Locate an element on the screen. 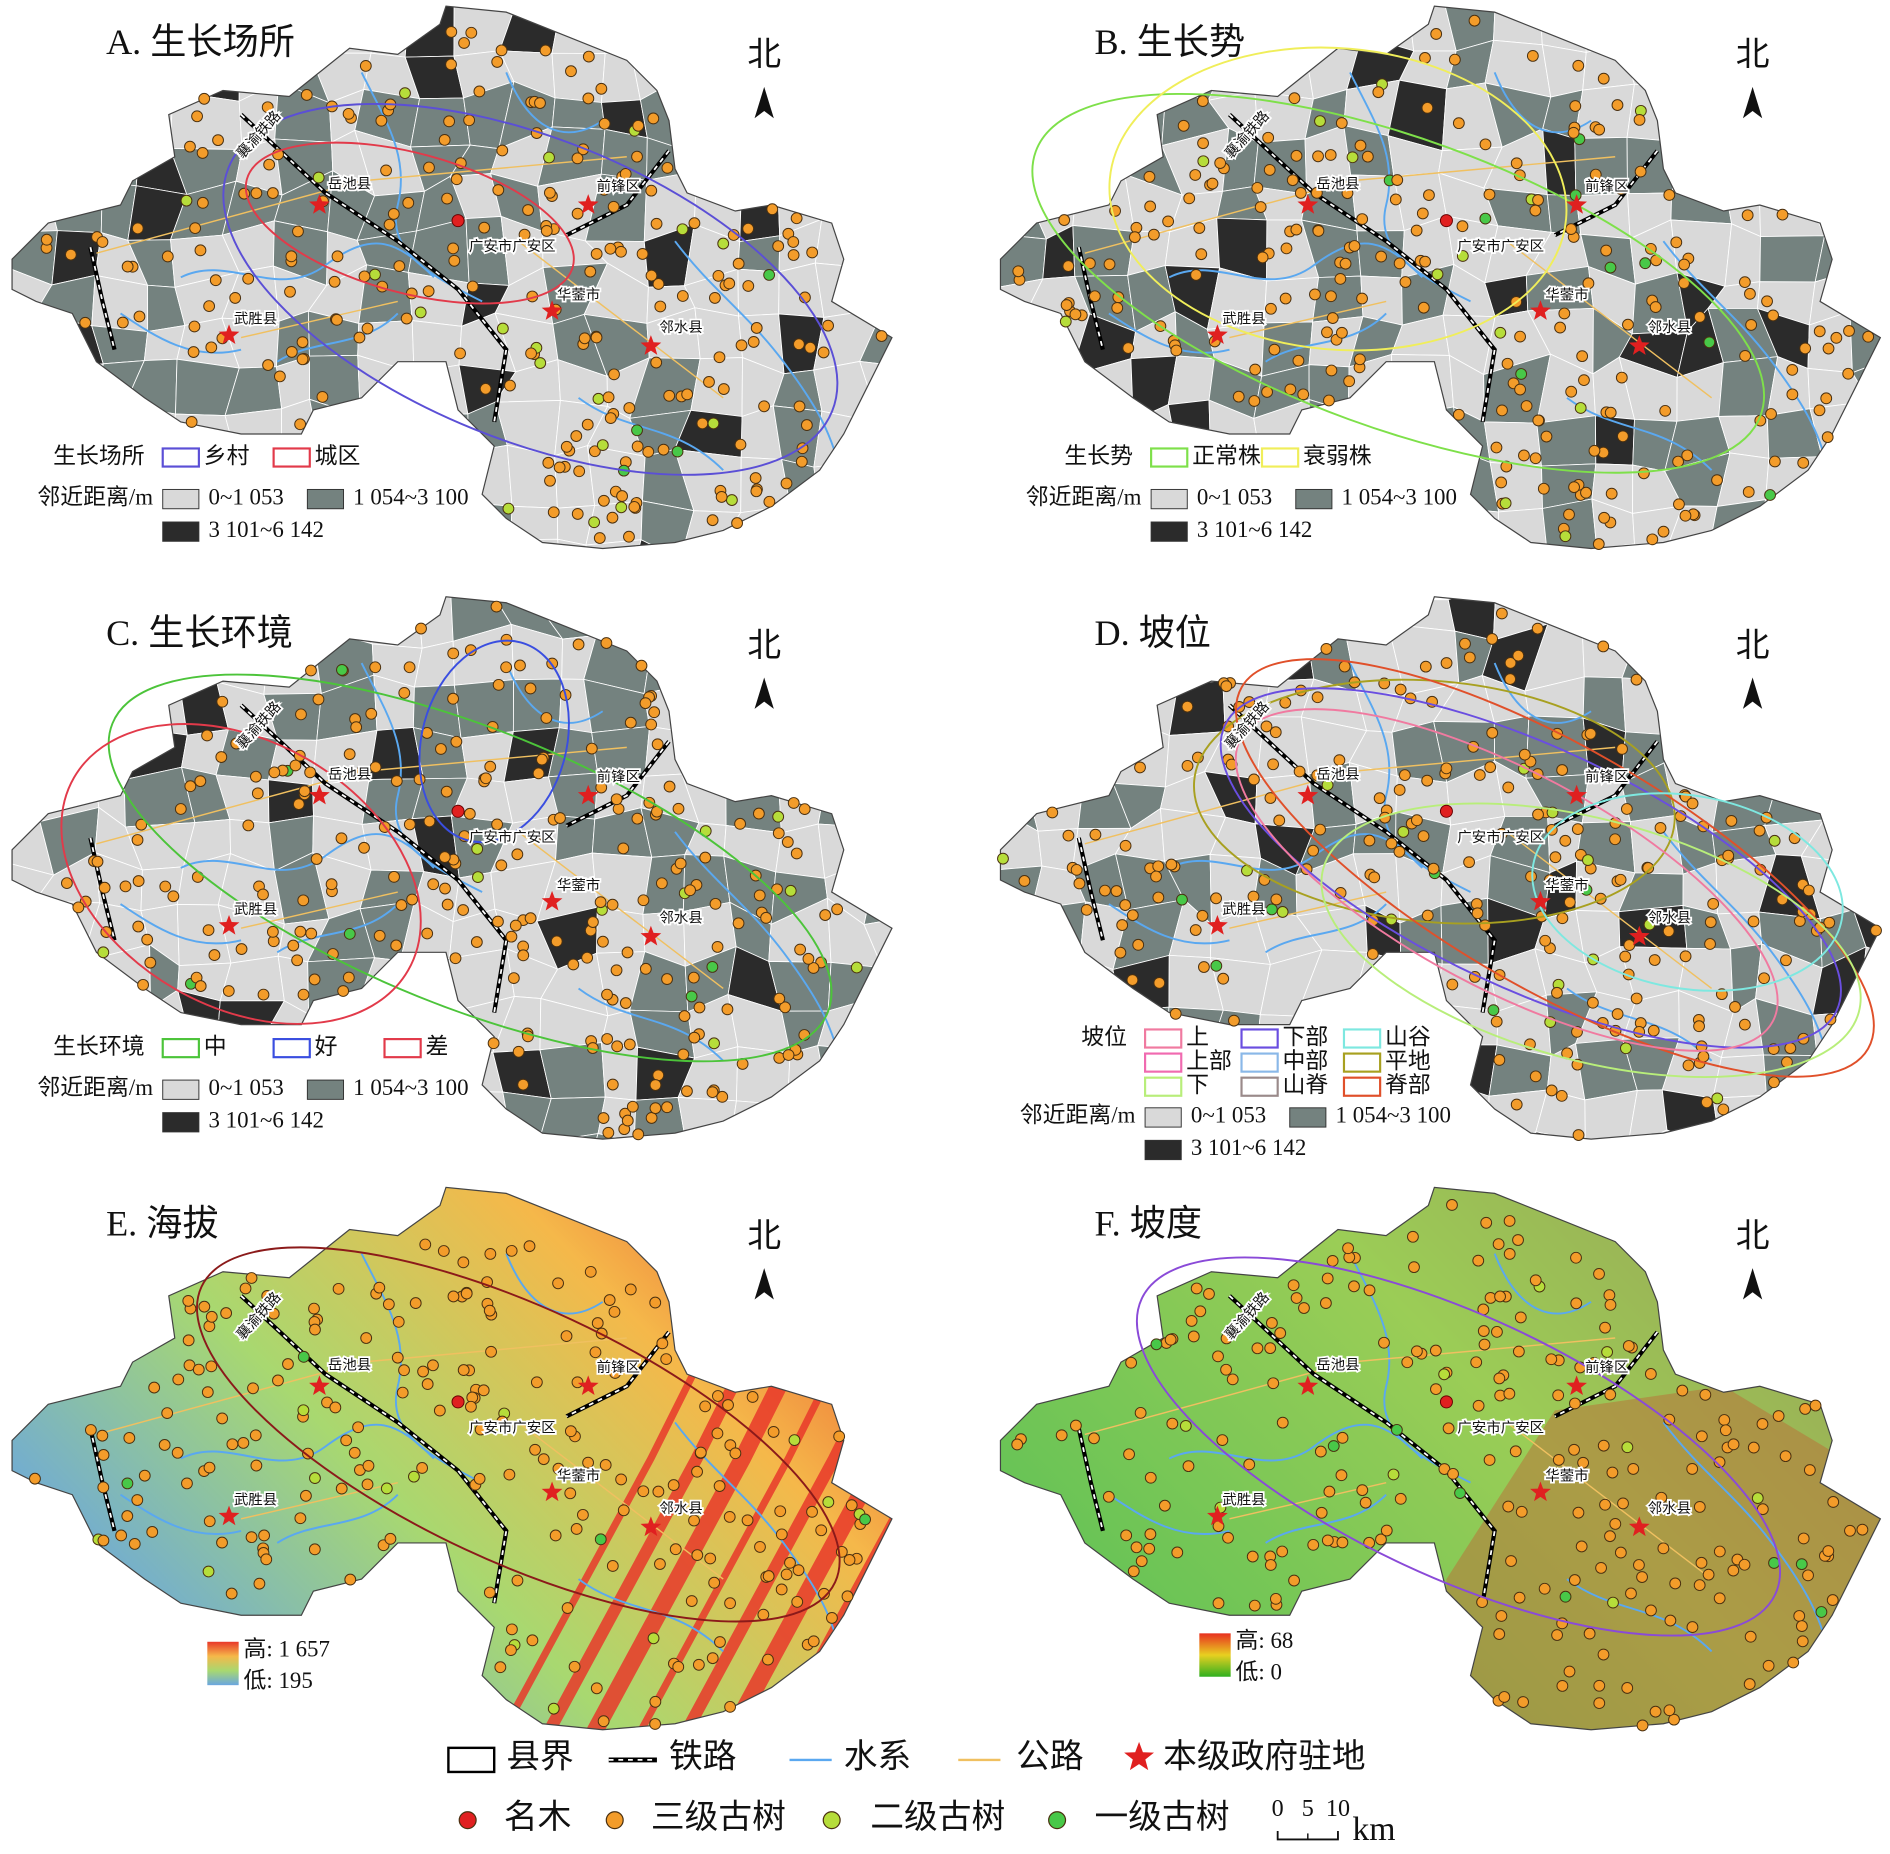 The height and width of the screenshot is (1854, 1890). legend-symbol is located at coordinates (471, 1760).